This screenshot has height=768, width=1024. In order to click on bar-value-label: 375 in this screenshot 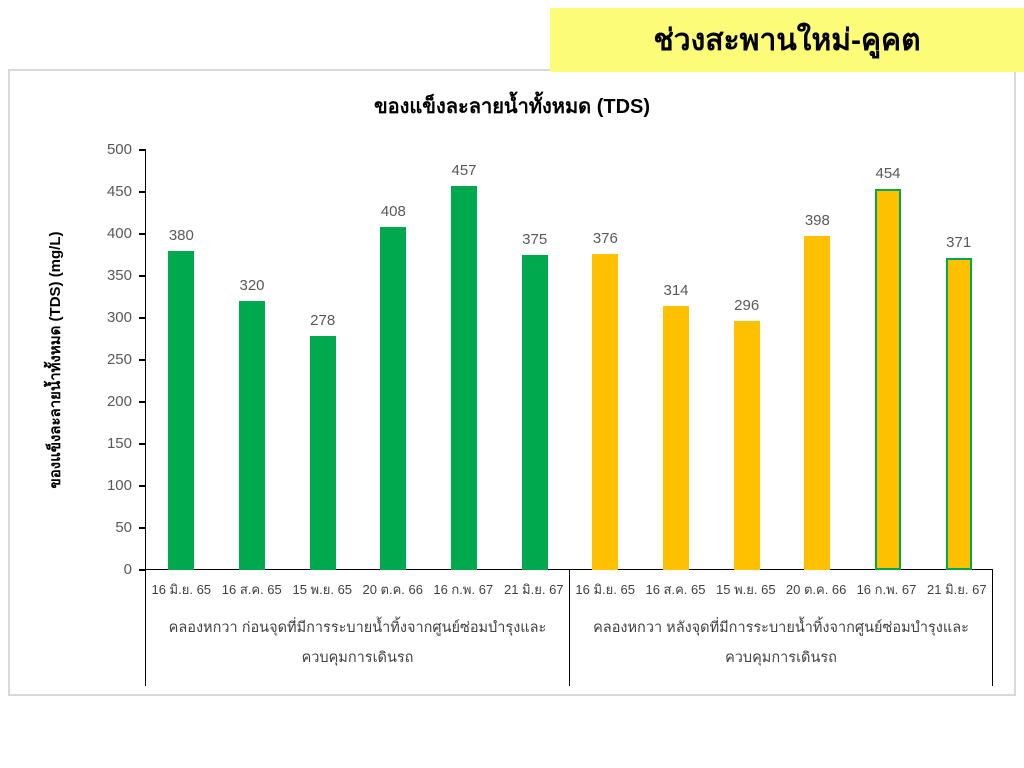, I will do `click(535, 239)`.